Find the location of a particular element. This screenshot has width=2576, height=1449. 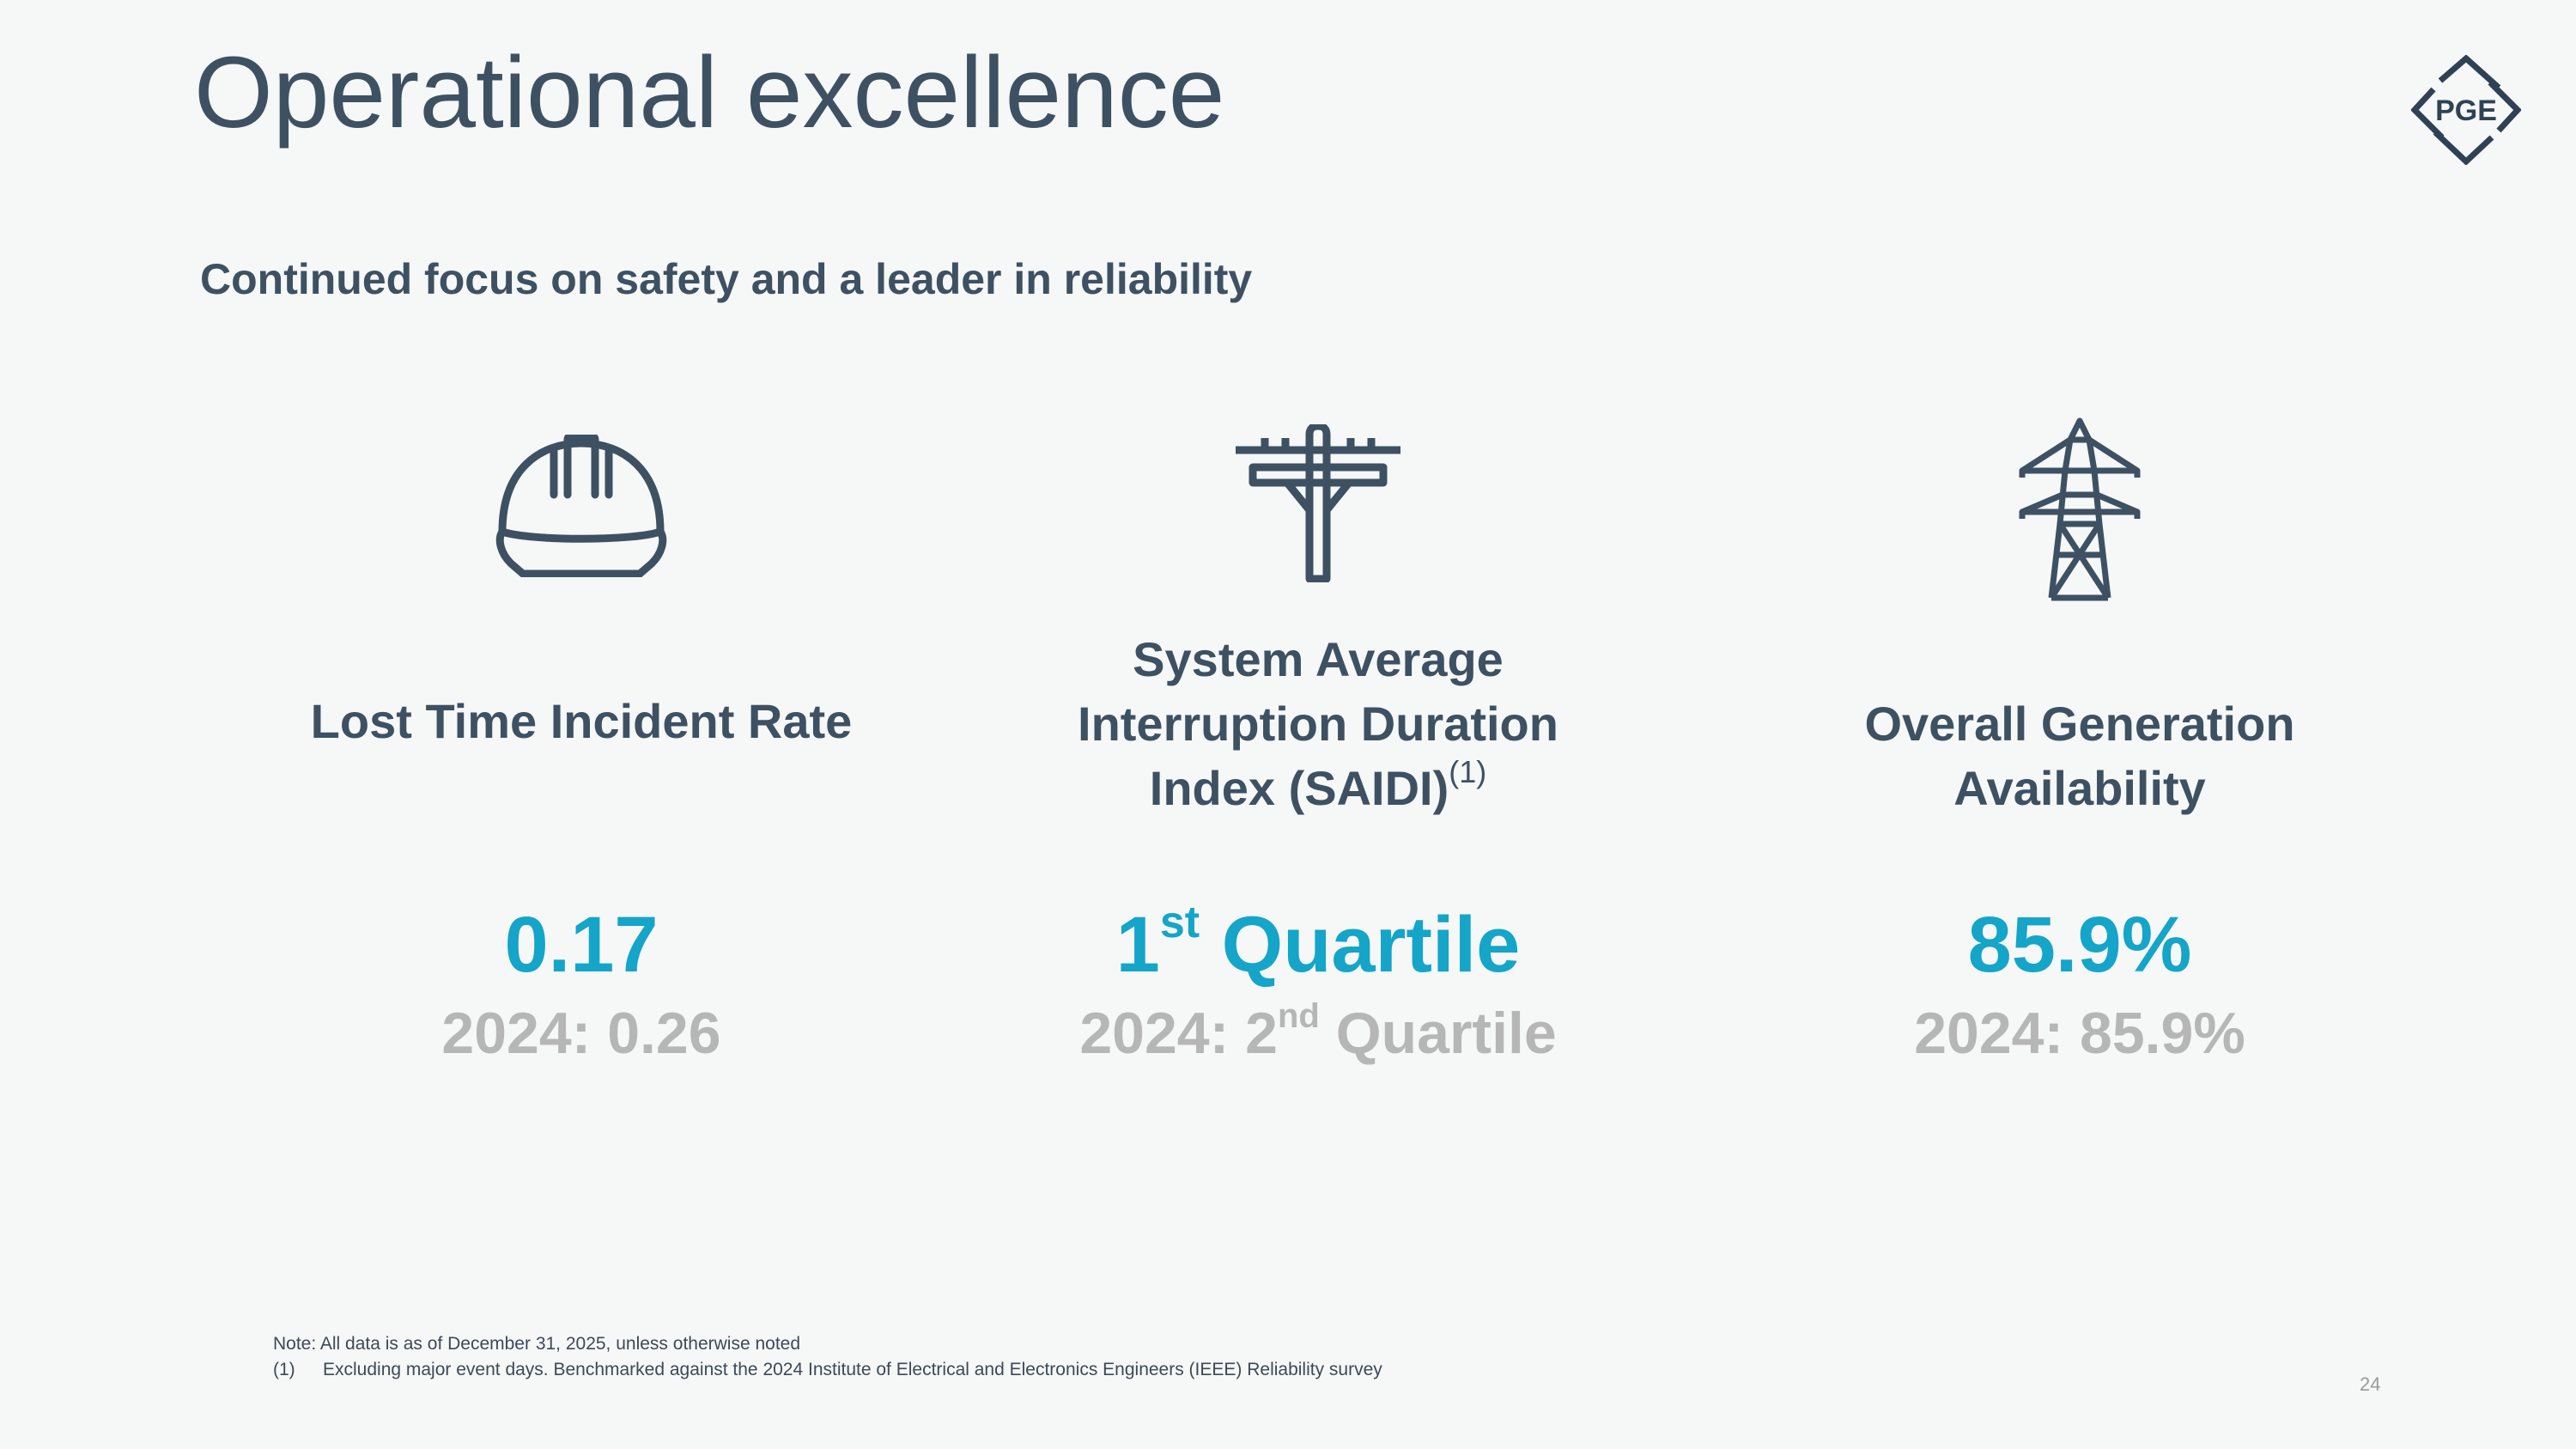

label-line: Overall Generation is located at coordinates (2079, 724).